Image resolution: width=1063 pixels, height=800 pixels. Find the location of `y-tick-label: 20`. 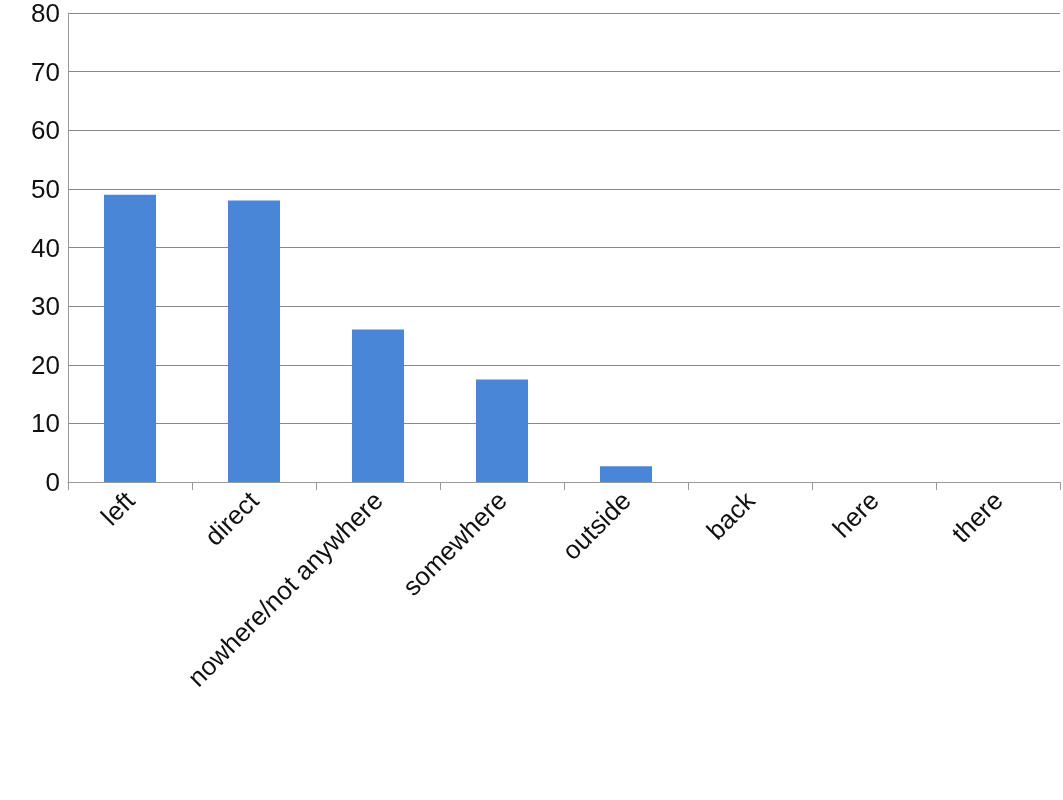

y-tick-label: 20 is located at coordinates (45, 364).